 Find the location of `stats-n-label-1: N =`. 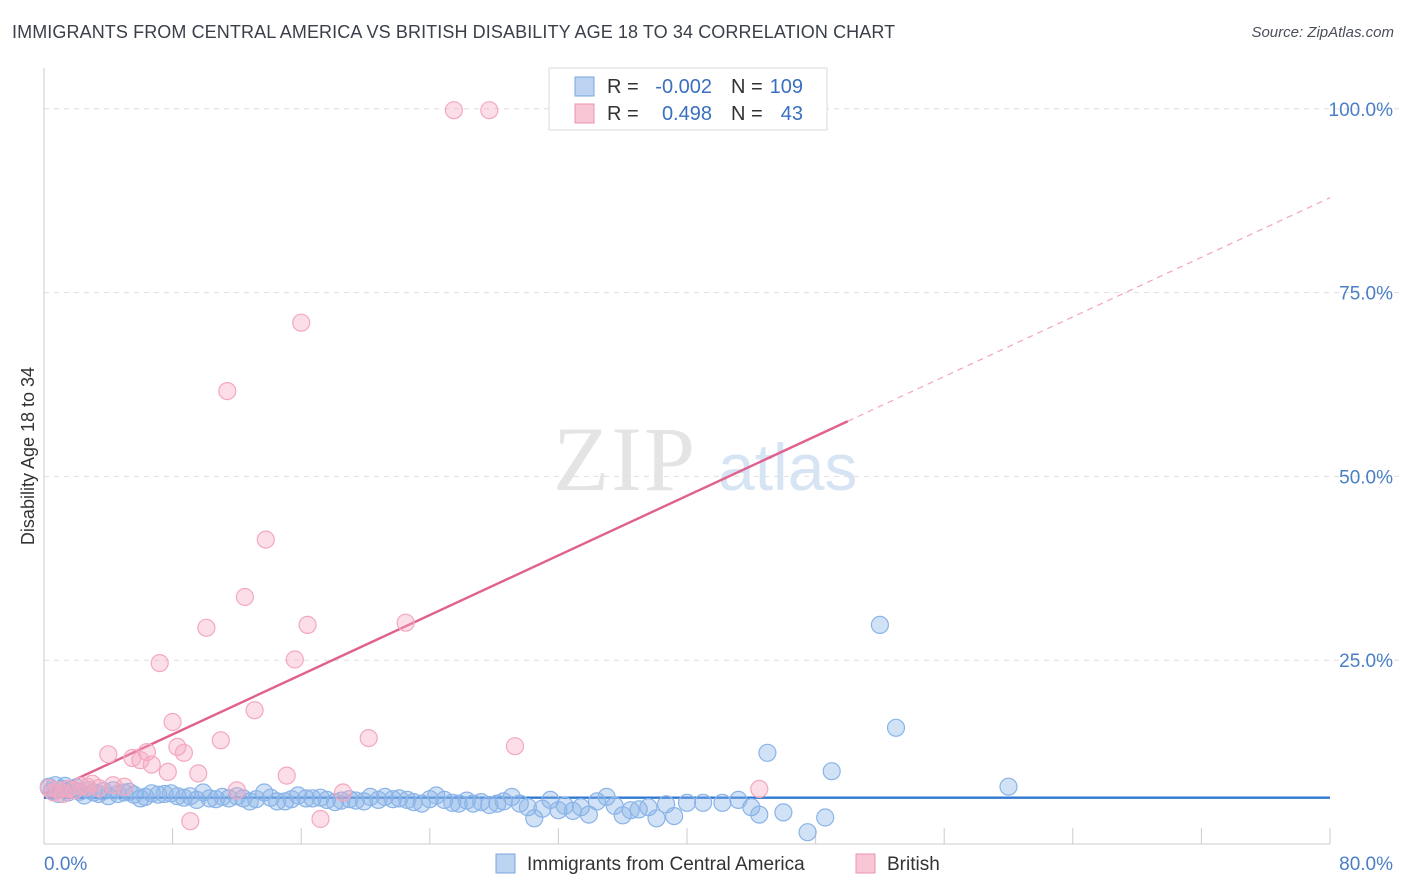

stats-n-label-1: N = is located at coordinates (747, 87).